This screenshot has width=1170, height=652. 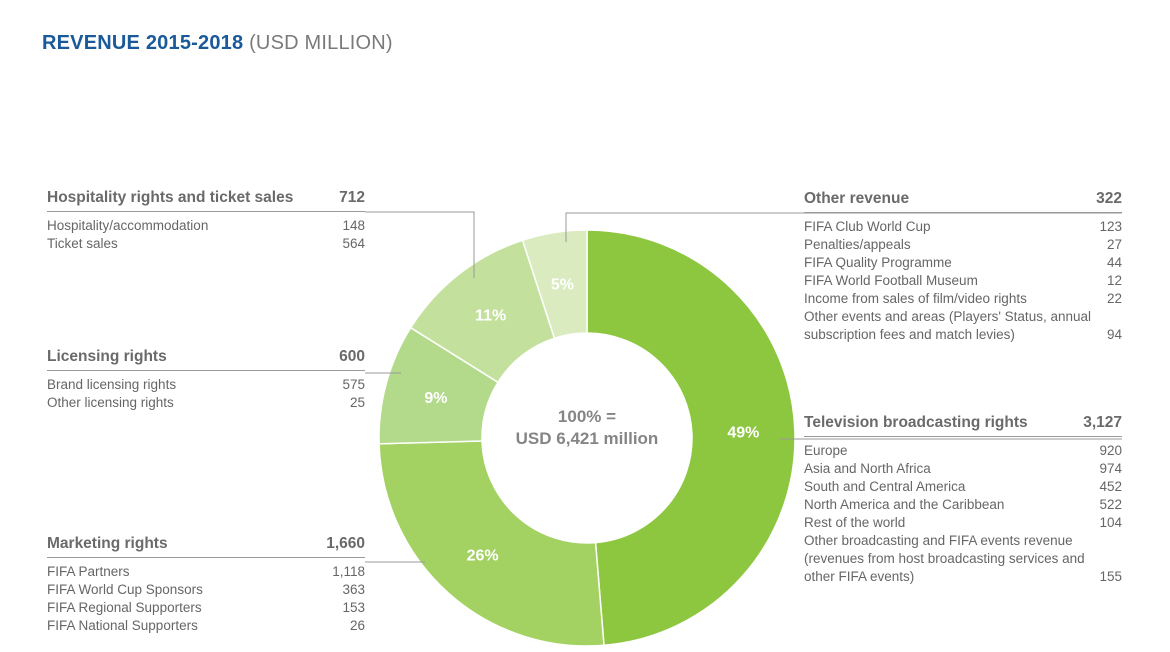 I want to click on panel-row: Brand licensing rights 575, so click(x=206, y=385).